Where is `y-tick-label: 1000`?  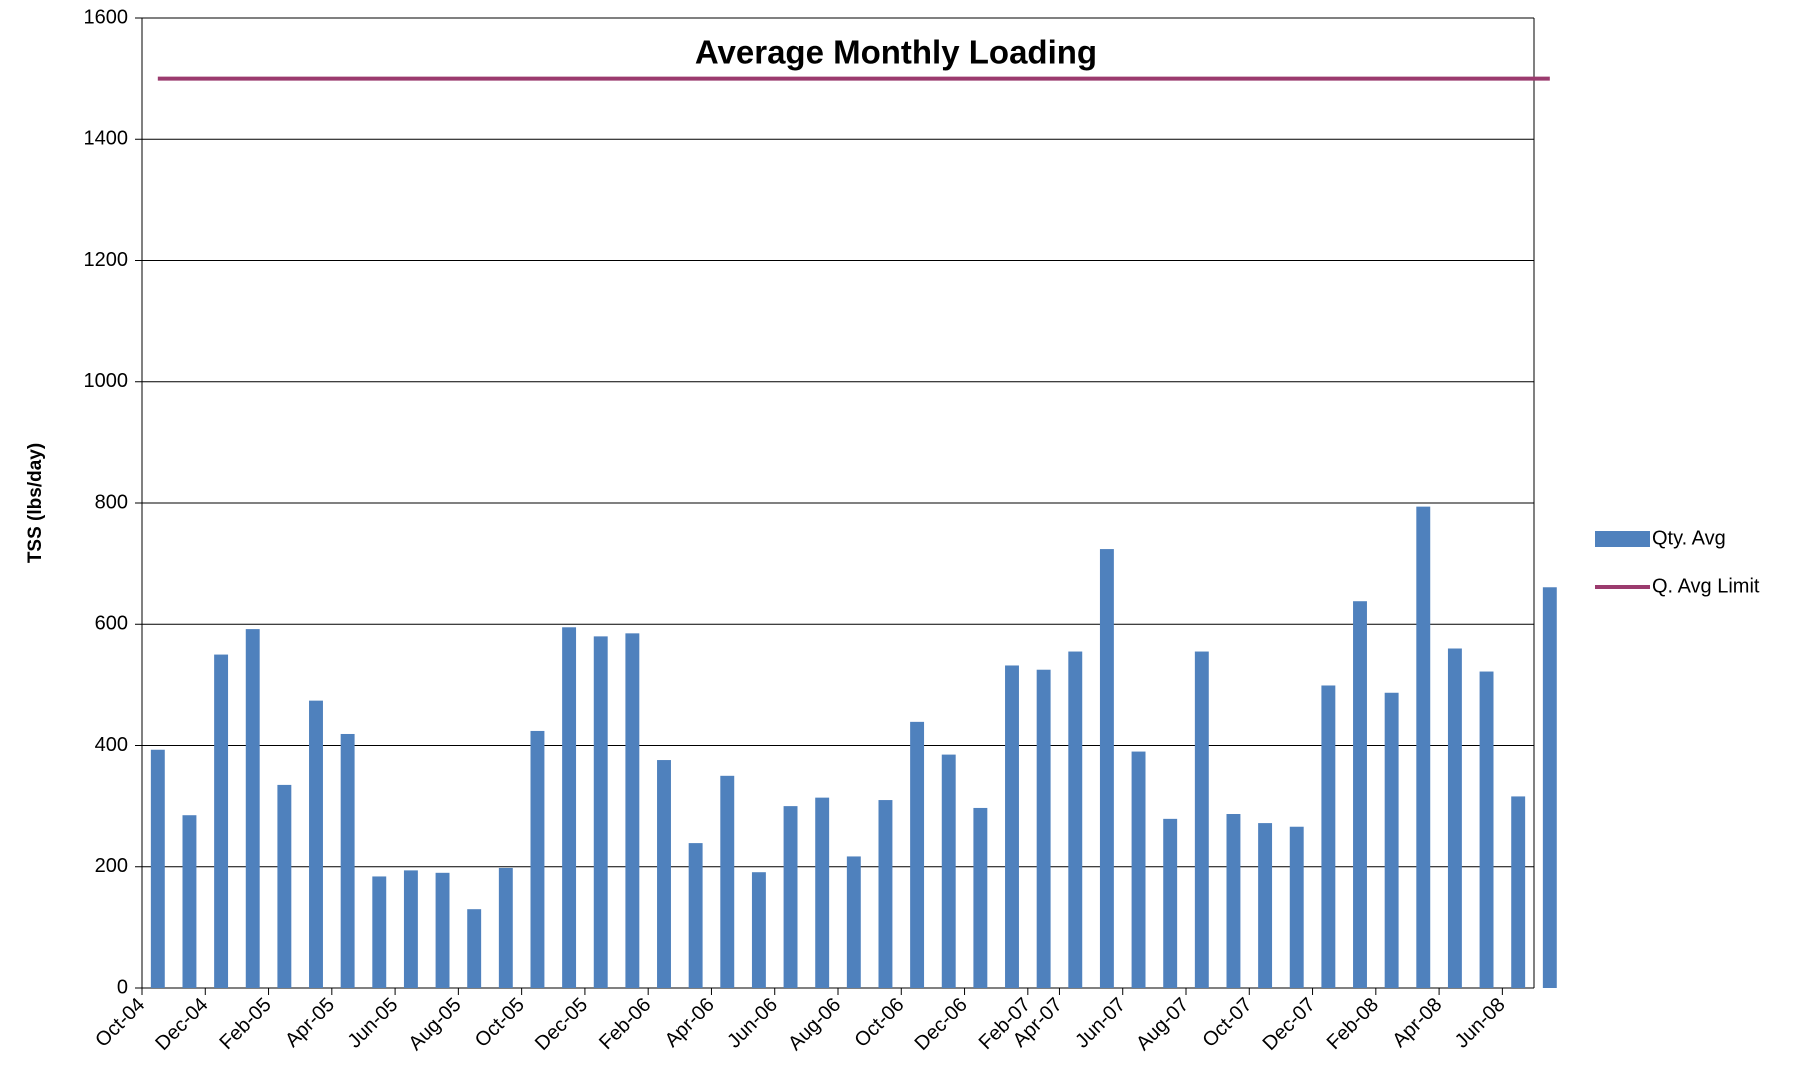
y-tick-label: 1000 is located at coordinates (106, 381).